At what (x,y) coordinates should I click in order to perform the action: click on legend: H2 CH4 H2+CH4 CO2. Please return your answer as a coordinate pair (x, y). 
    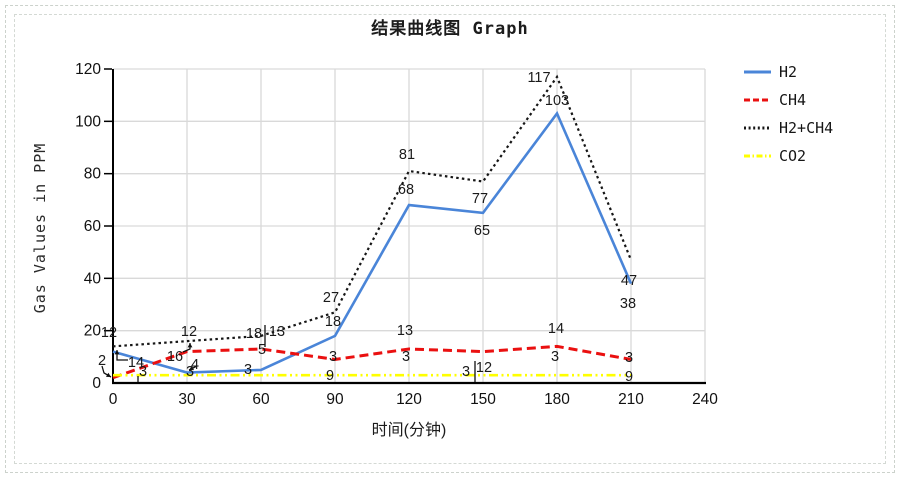
    Looking at the image, I should click on (788, 114).